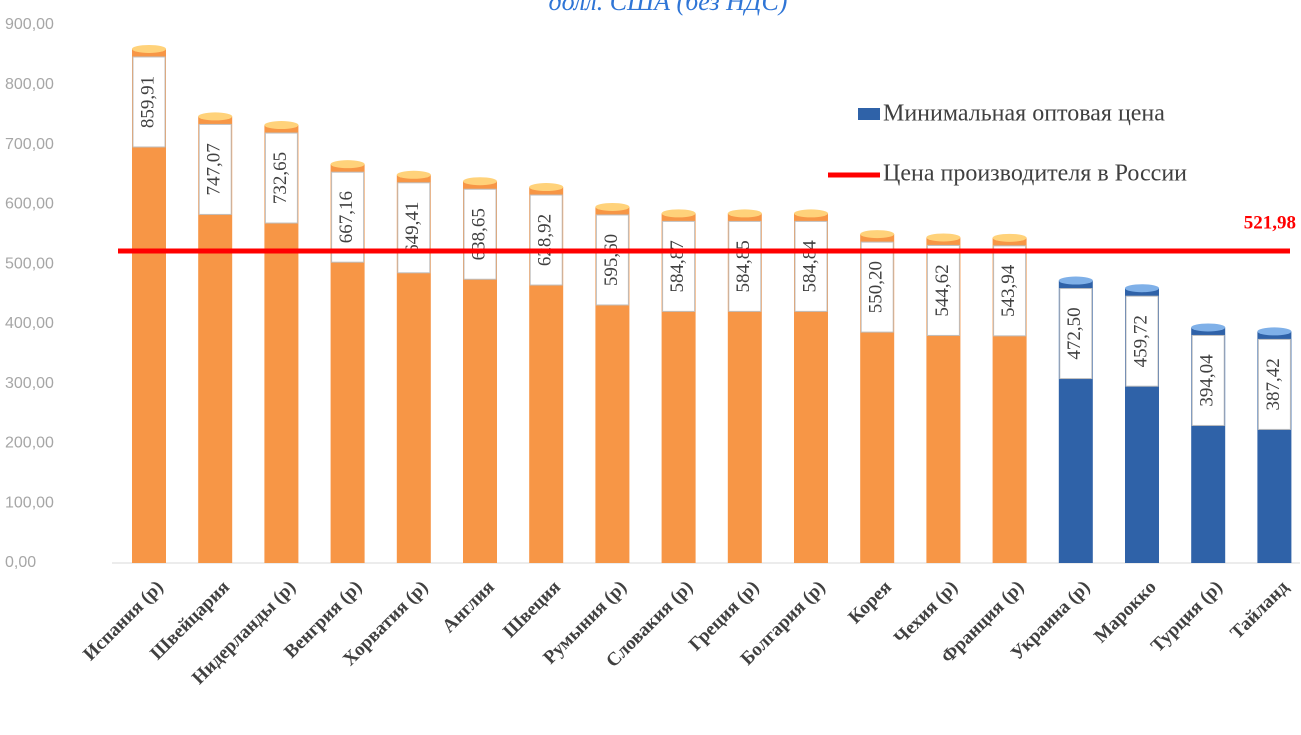 The image size is (1301, 735). Describe the element at coordinates (532, 610) in the screenshot. I see `x-tick-label: Швеция` at that location.